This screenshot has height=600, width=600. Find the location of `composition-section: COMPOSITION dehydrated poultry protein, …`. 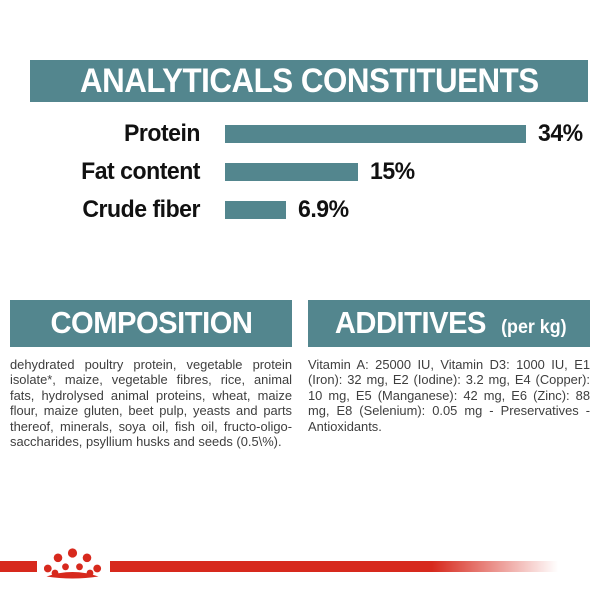

composition-section: COMPOSITION dehydrated poultry protein, … is located at coordinates (151, 374).